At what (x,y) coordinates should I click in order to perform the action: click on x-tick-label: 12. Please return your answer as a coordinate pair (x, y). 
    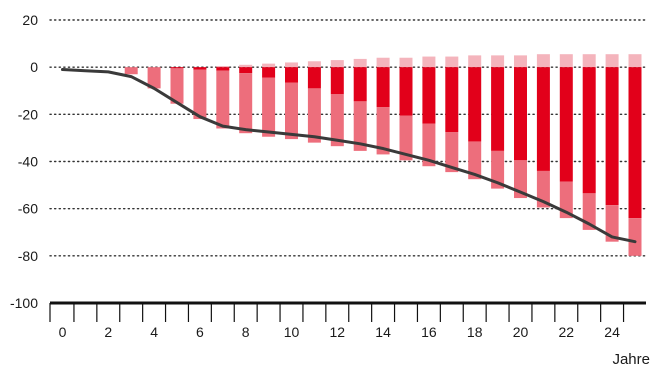
    Looking at the image, I should click on (338, 332).